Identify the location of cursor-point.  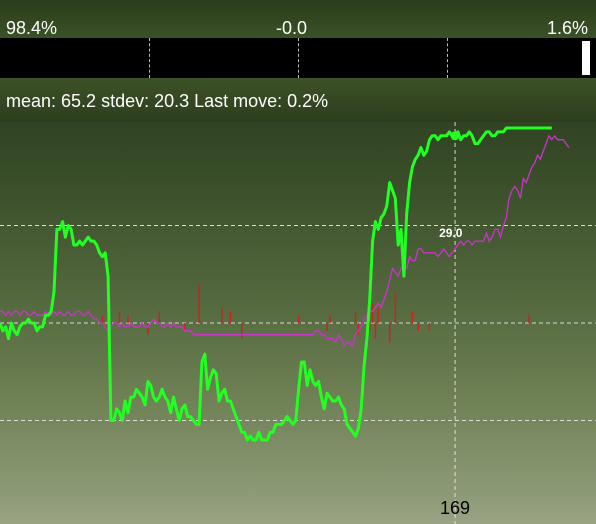
(455, 136).